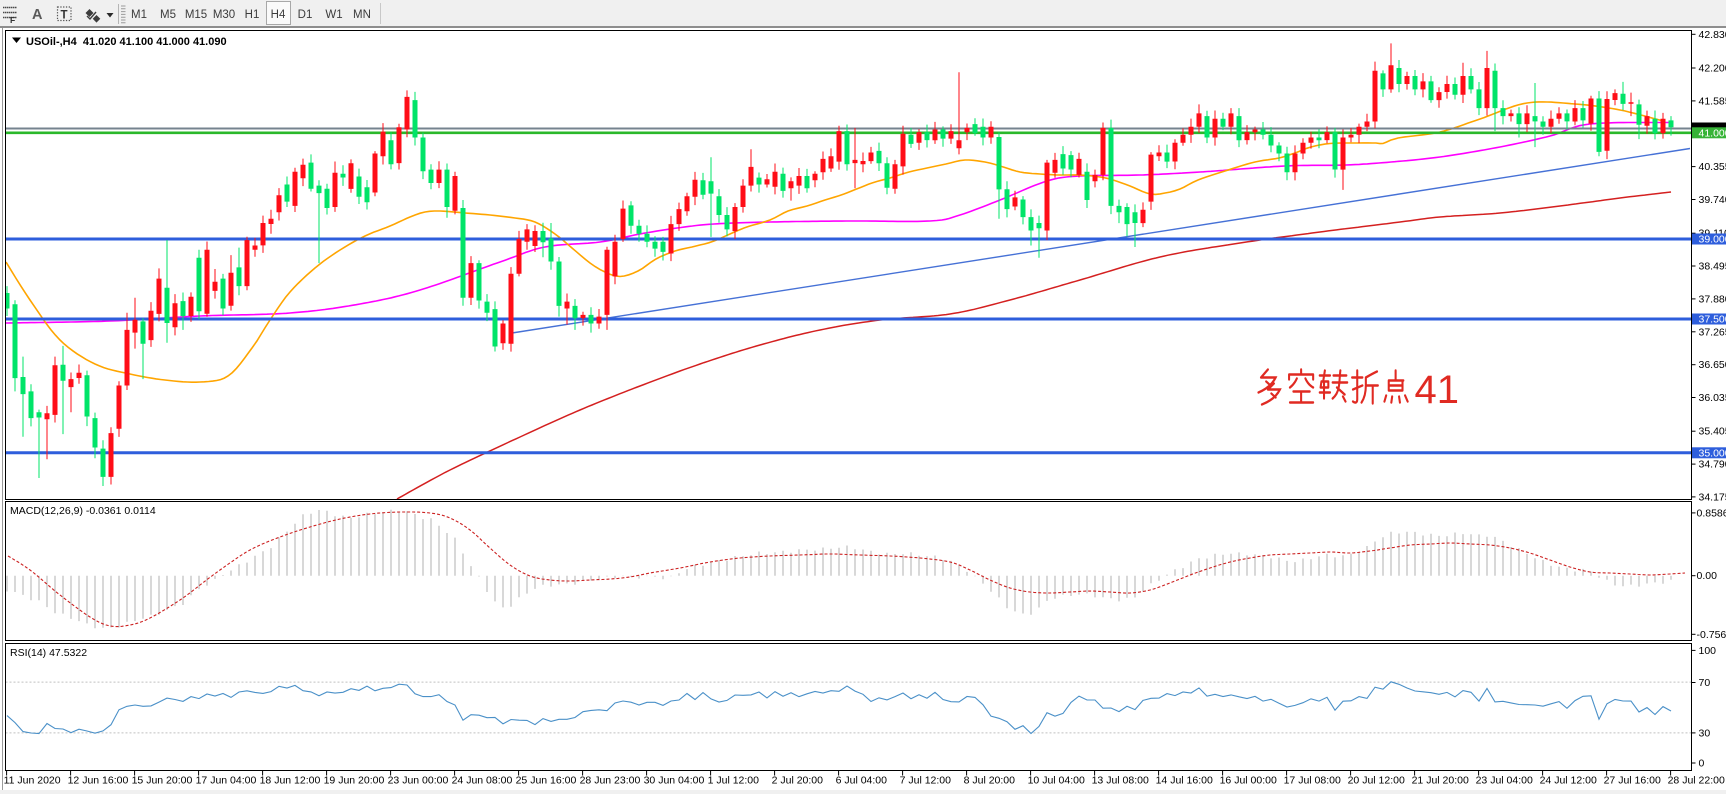  I want to click on svg-text: 0.8586, so click(1711, 513).